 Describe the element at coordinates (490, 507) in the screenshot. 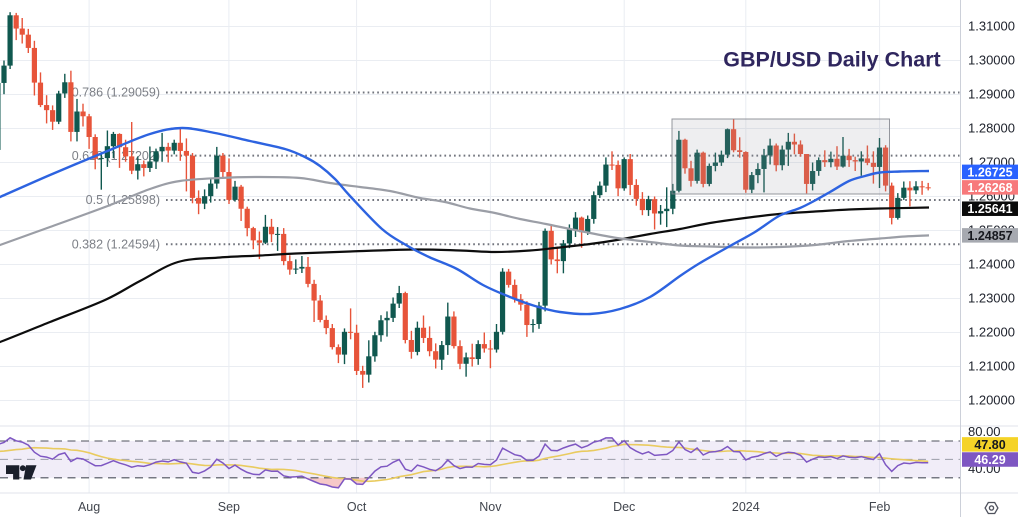

I see `svg-text: Nov` at that location.